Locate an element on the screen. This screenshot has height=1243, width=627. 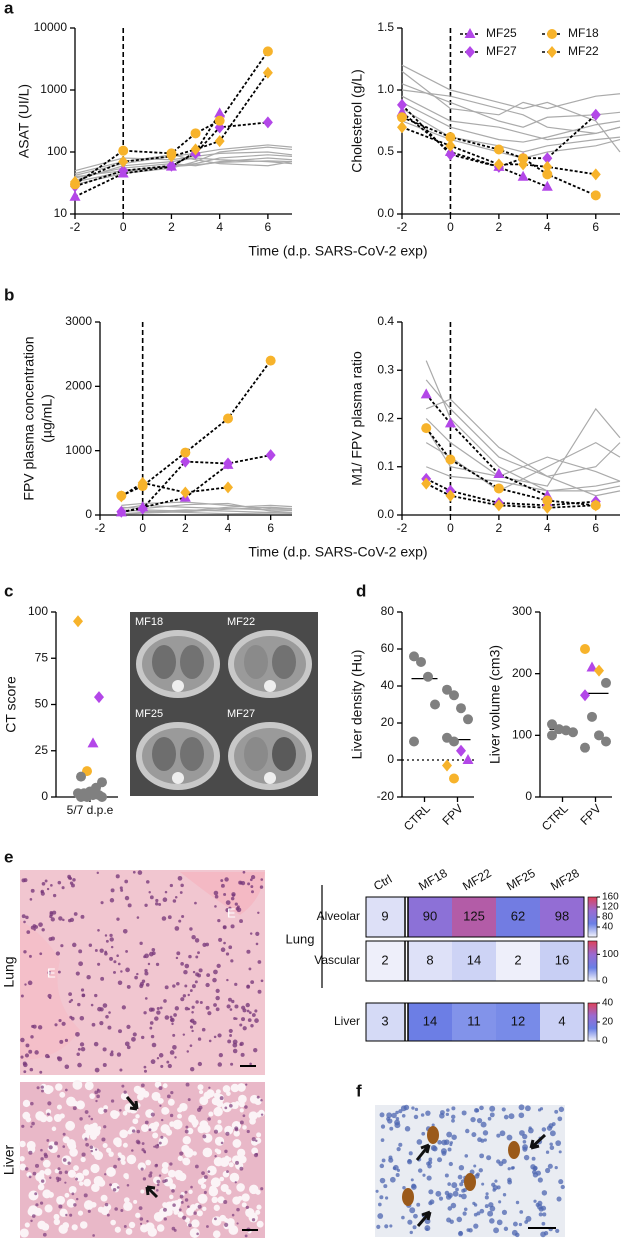
y-axis-label: (µg/mL) is located at coordinates (47, 418).